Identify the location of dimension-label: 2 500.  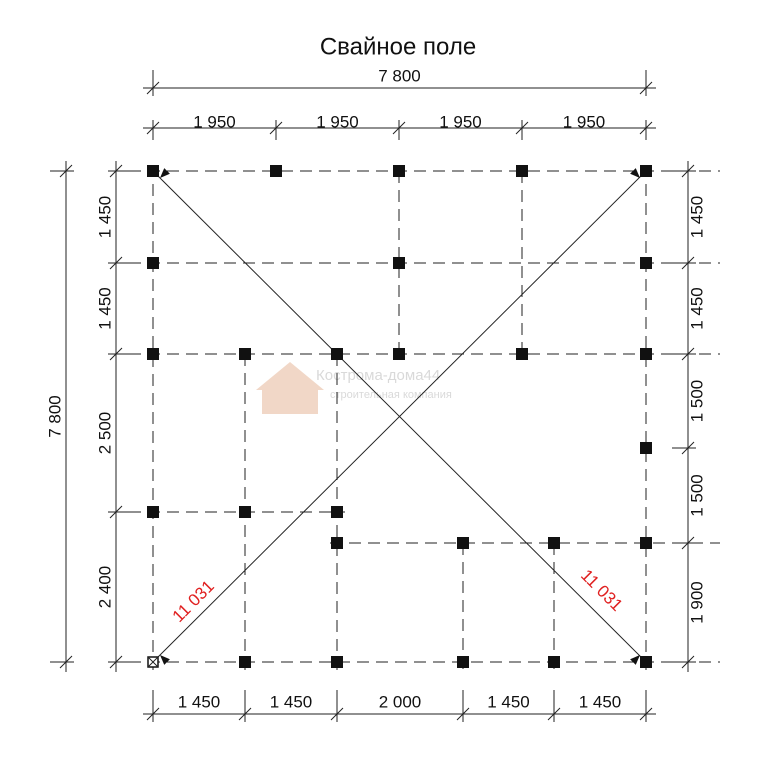
(104, 433).